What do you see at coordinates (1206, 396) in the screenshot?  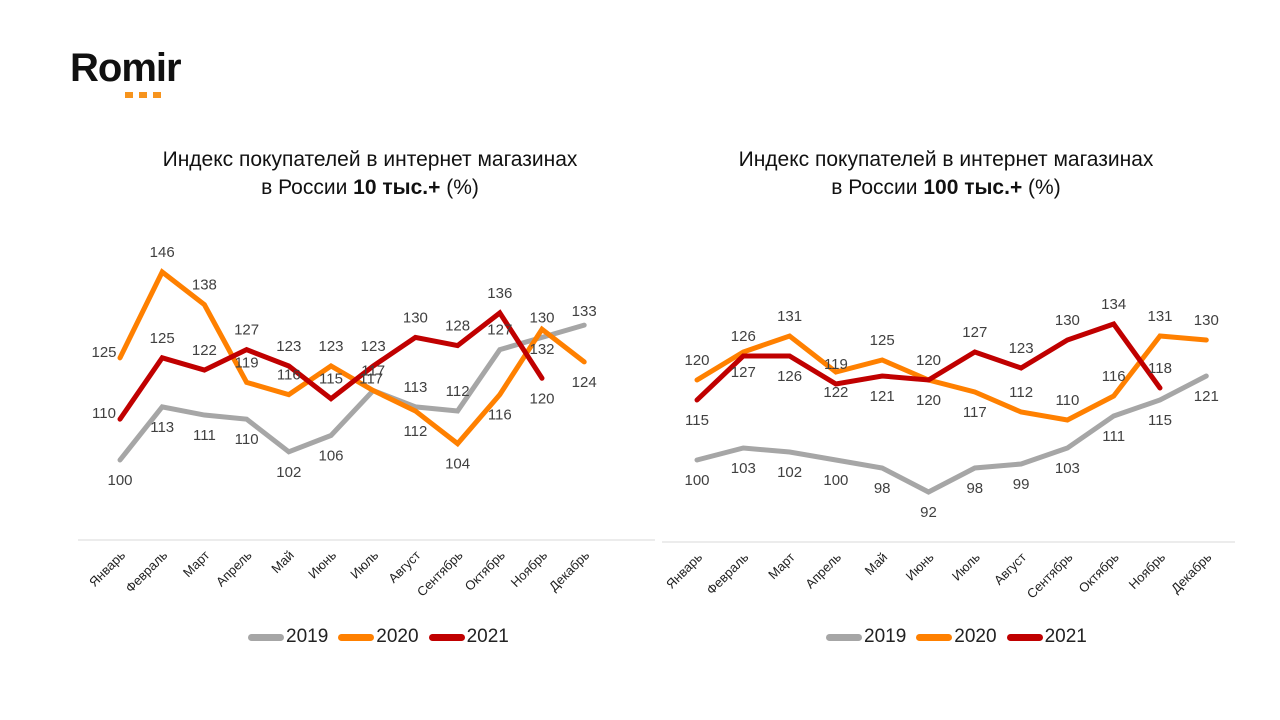 I see `data-label-2019: 121` at bounding box center [1206, 396].